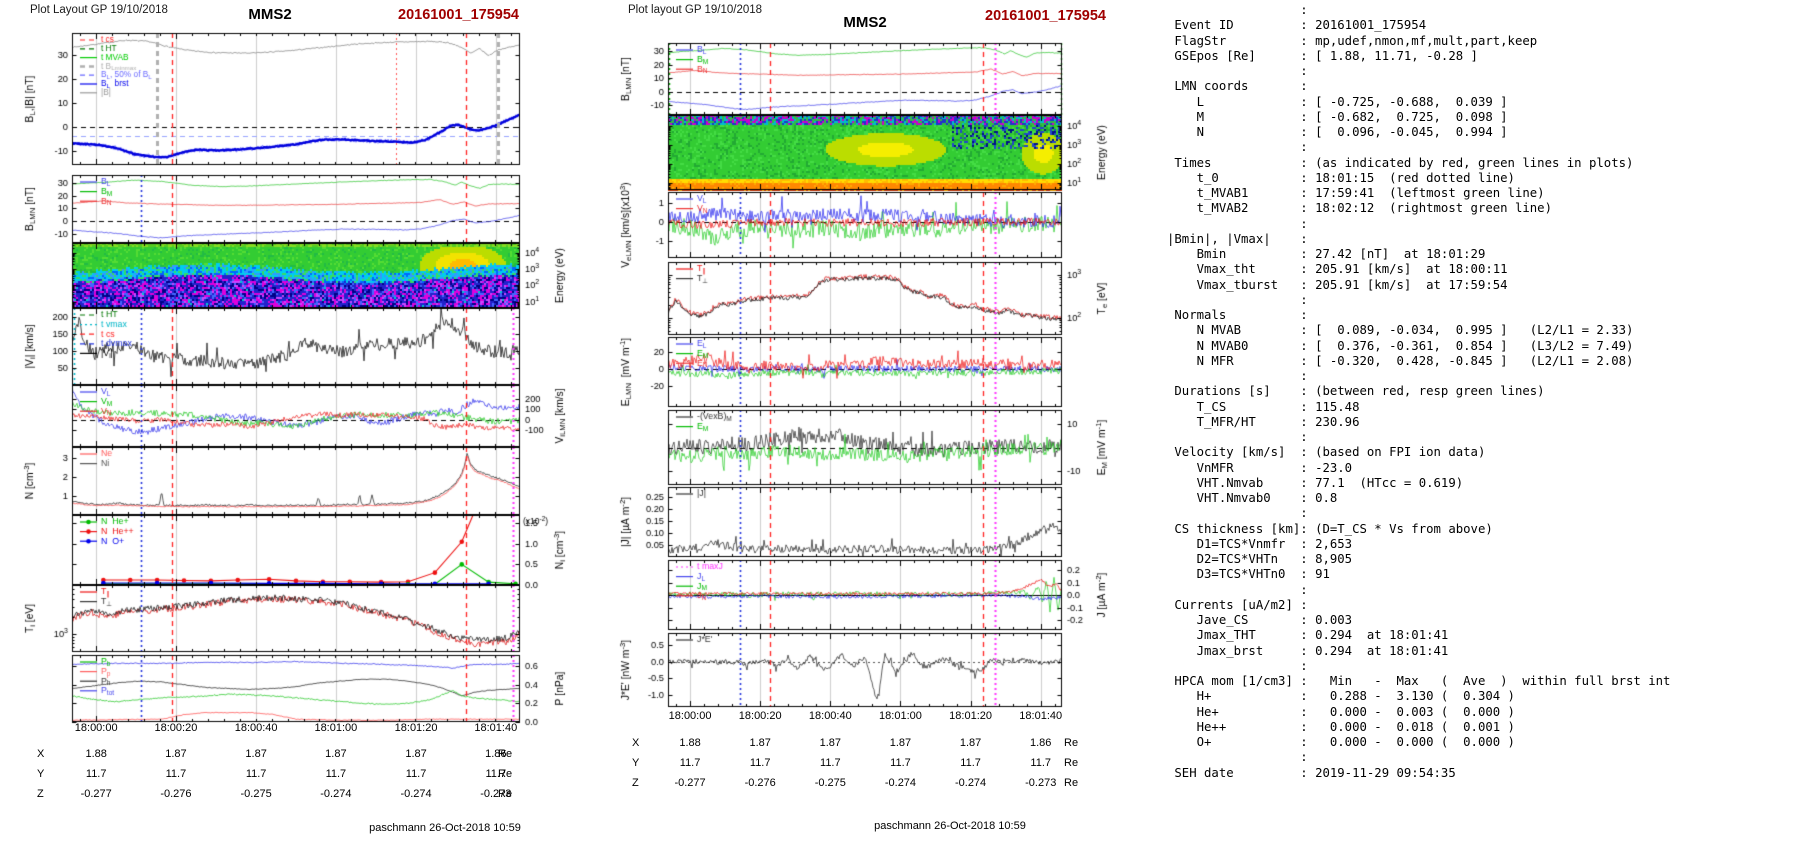  I want to click on figure-title-middle: MMS2, so click(865, 22).